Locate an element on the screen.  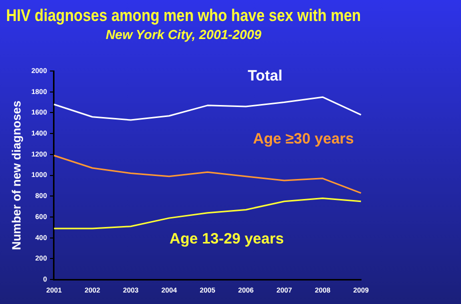
series-label: Age 13-29 years is located at coordinates (227, 239).